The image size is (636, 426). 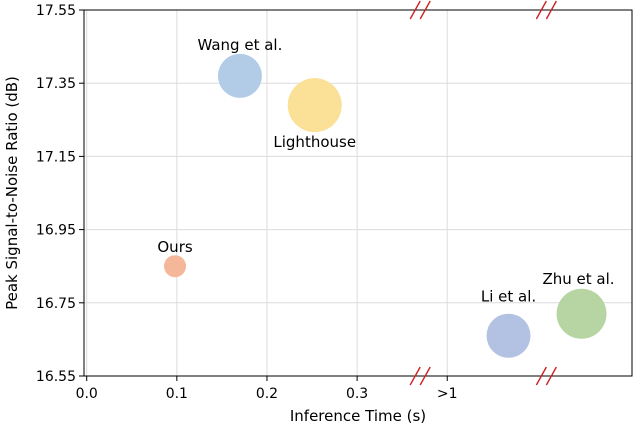 What do you see at coordinates (578, 279) in the screenshot?
I see `label-zhu-et-al: Zhu et al.` at bounding box center [578, 279].